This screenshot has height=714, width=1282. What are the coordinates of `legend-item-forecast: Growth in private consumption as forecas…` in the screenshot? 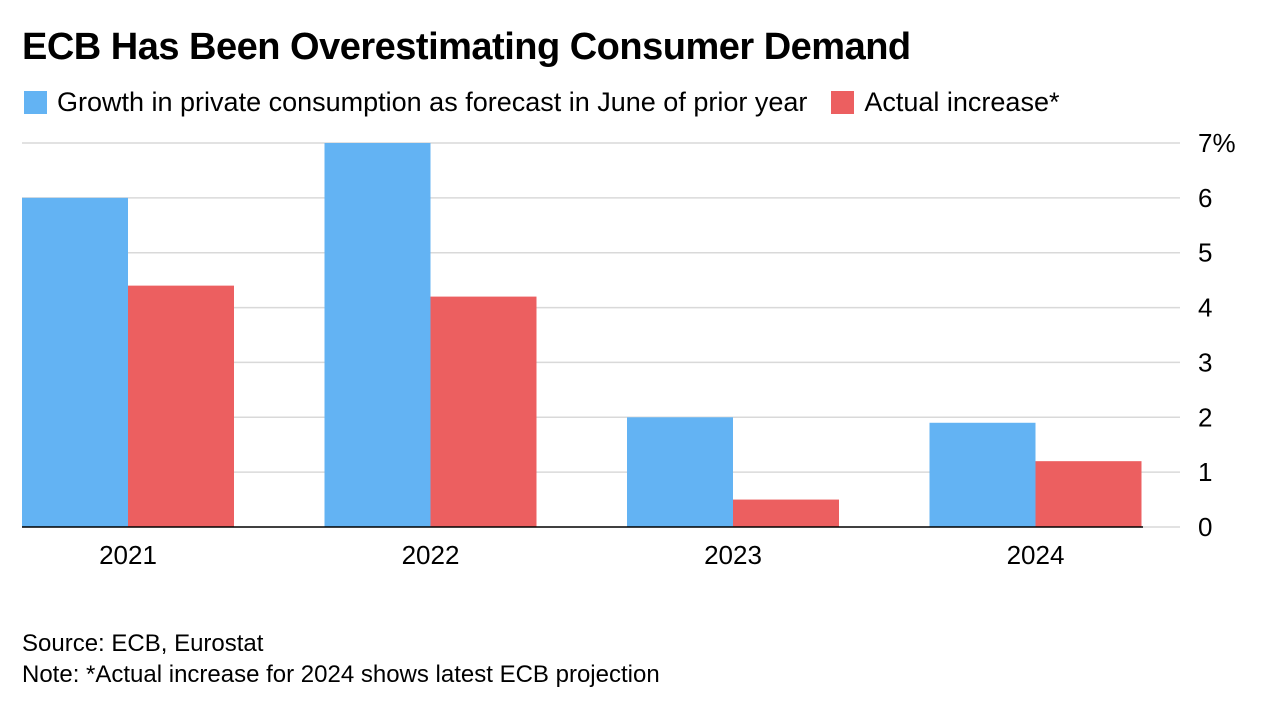 It's located at (415, 102).